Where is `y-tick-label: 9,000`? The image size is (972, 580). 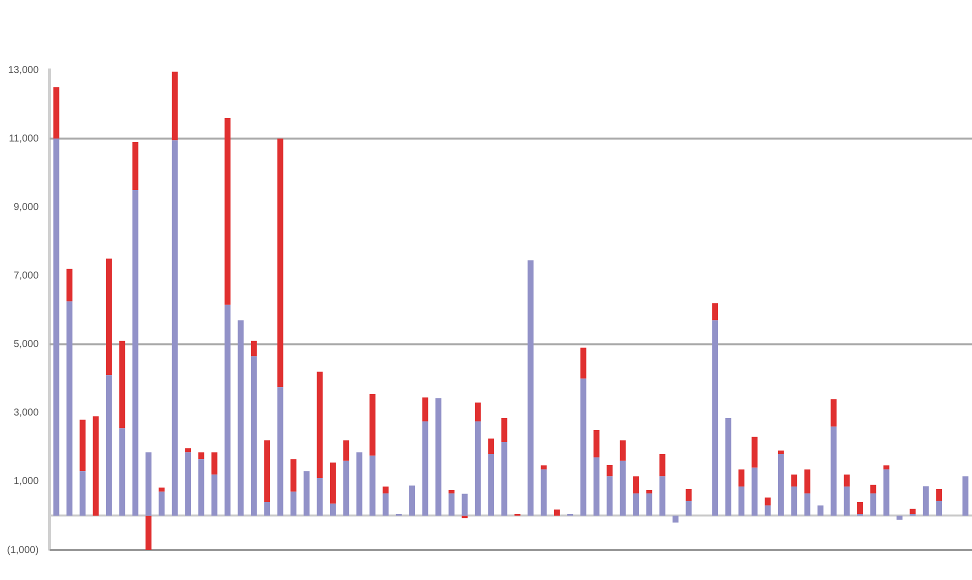
y-tick-label: 9,000 is located at coordinates (27, 207).